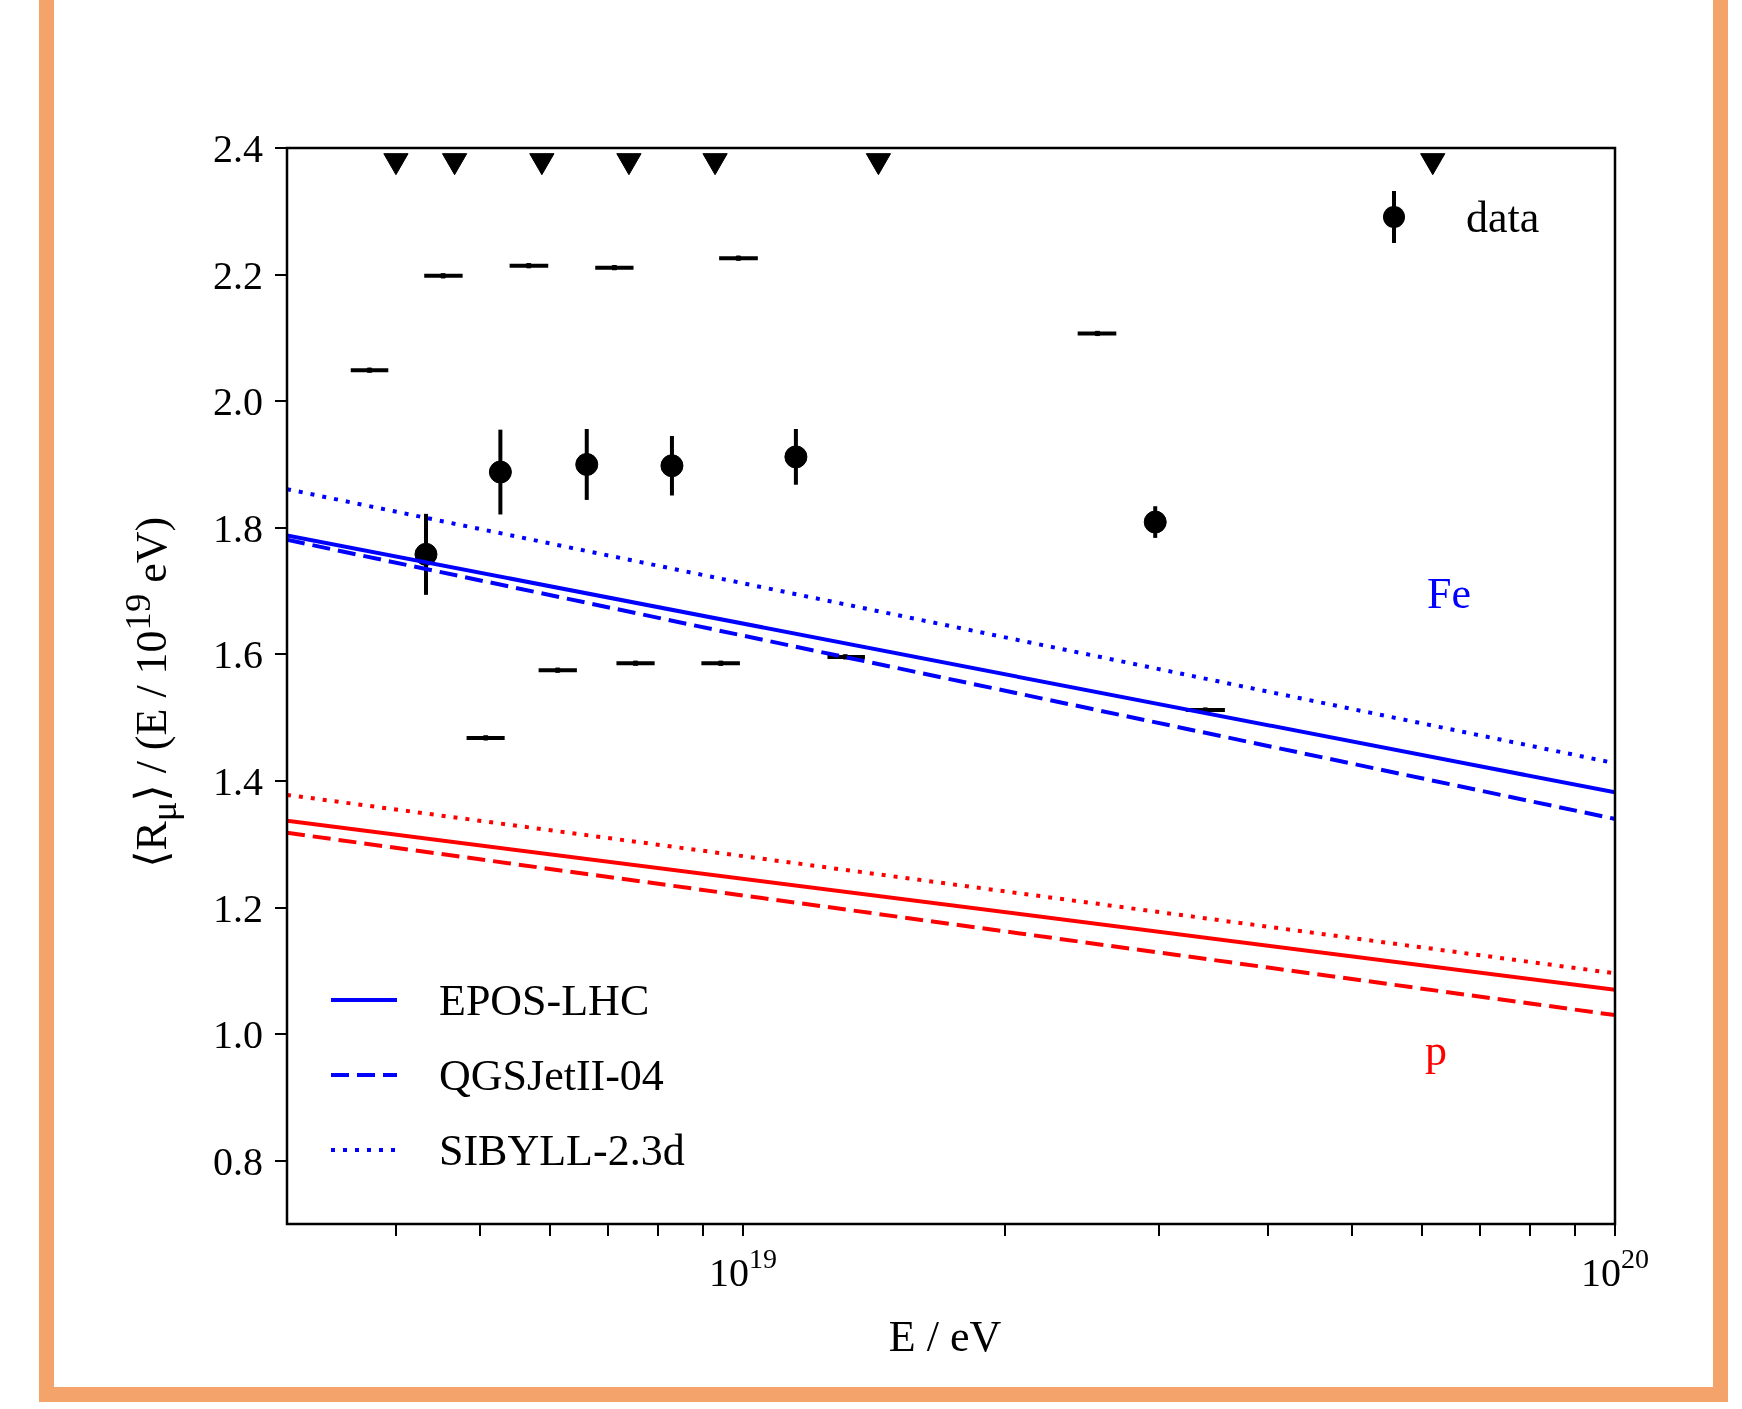 This screenshot has height=1409, width=1742. Describe the element at coordinates (238, 1035) in the screenshot. I see `y-tick-label: 1.0` at that location.